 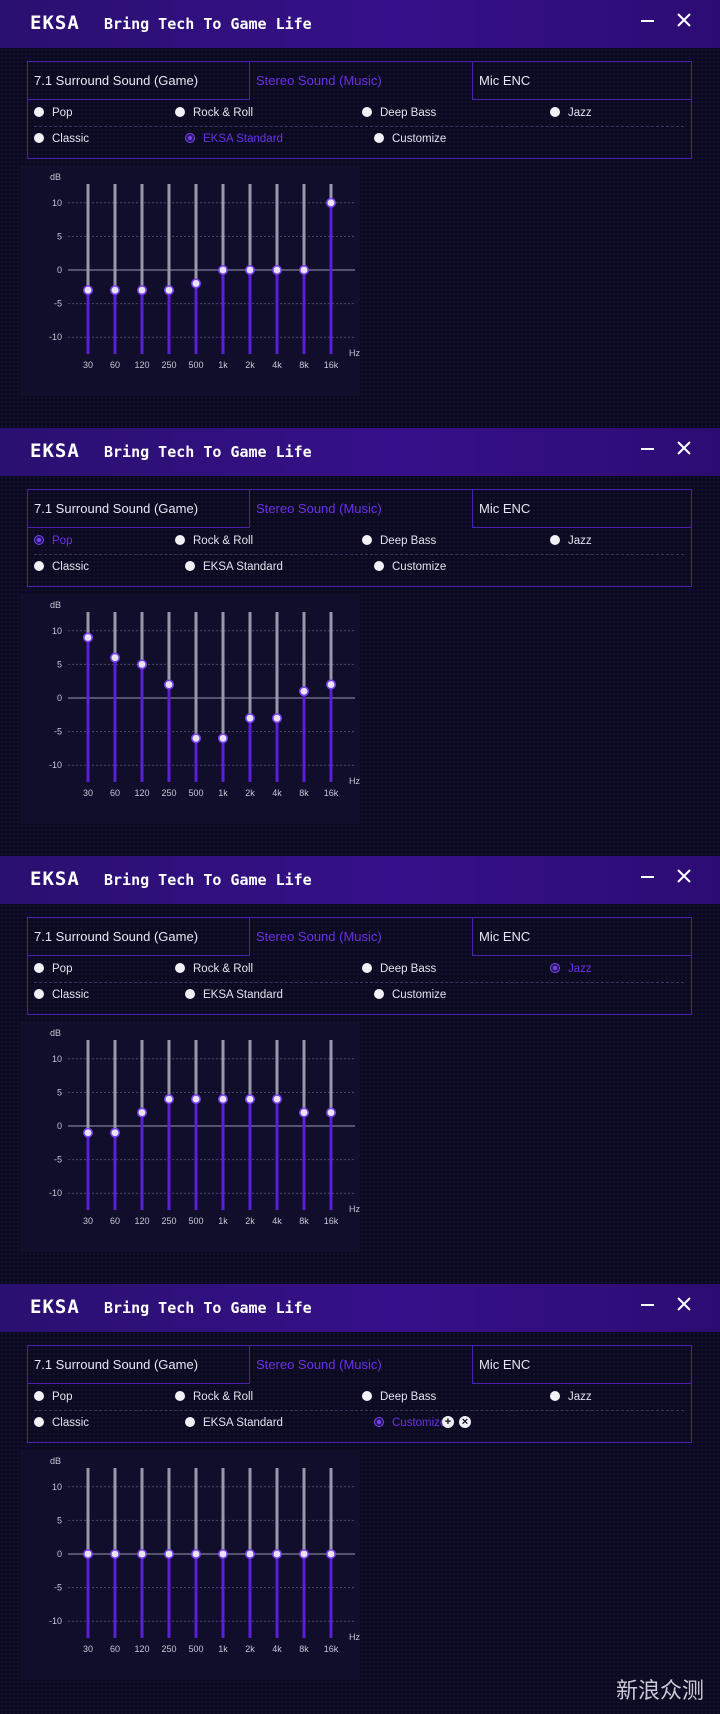 I want to click on y-axis-label: dB, so click(x=55, y=1461).